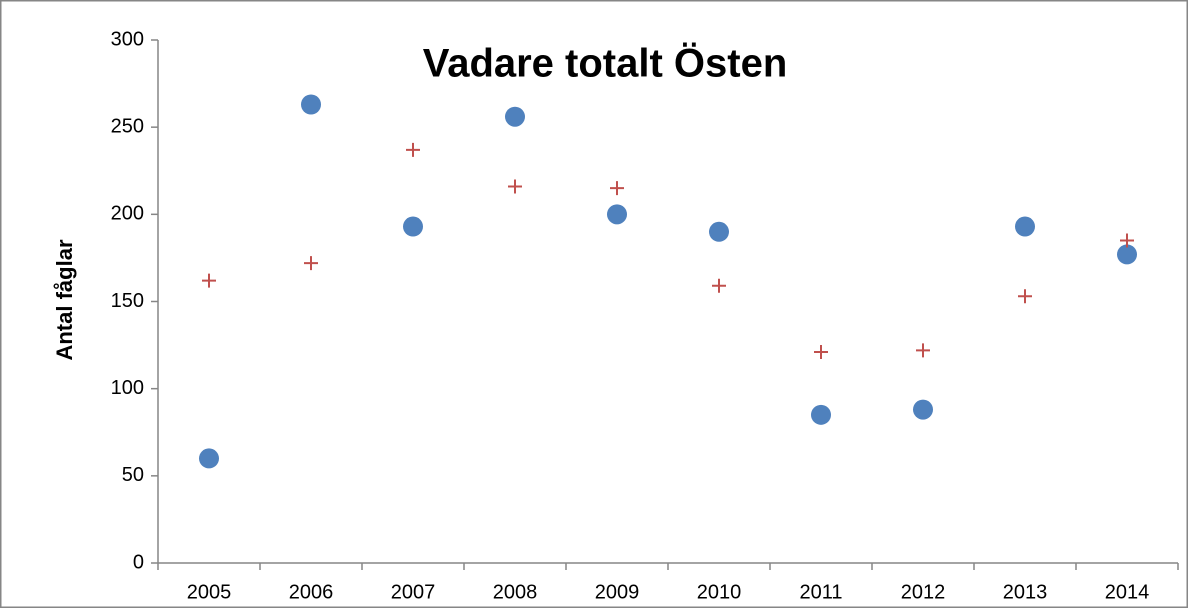 Image resolution: width=1188 pixels, height=608 pixels. What do you see at coordinates (127, 301) in the screenshot?
I see `y-tick-label: 150` at bounding box center [127, 301].